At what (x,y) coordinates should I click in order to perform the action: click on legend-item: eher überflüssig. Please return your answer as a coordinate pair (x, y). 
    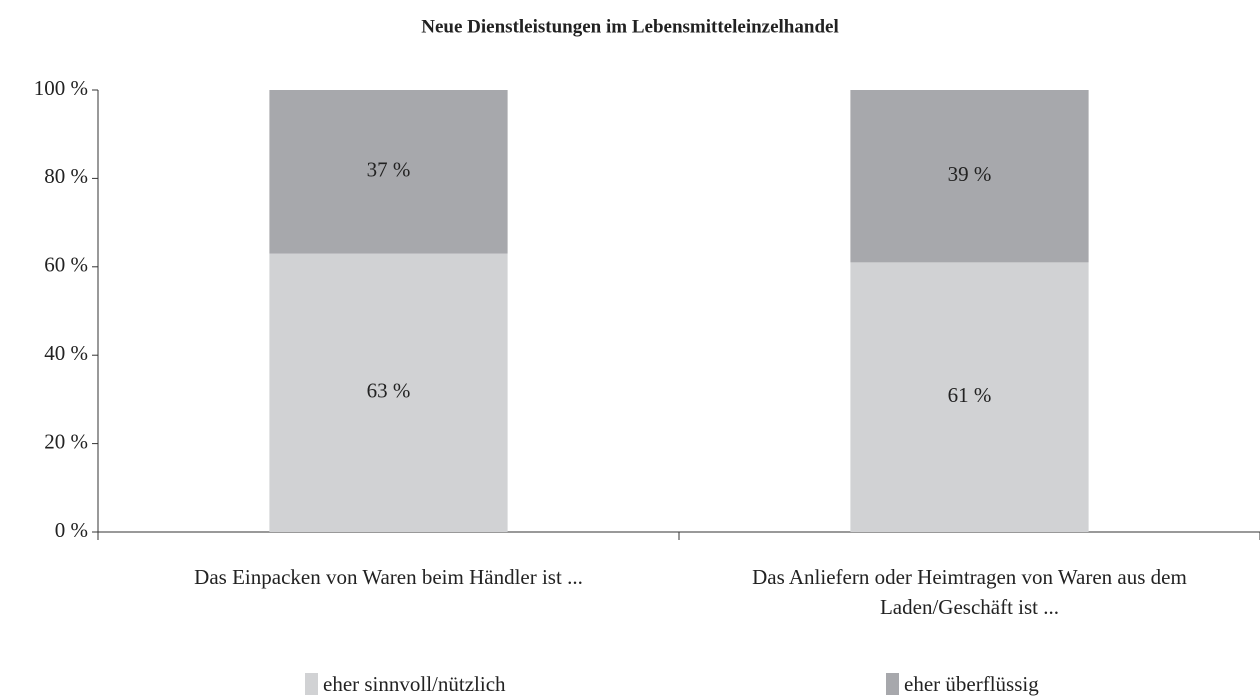
    Looking at the image, I should click on (962, 684).